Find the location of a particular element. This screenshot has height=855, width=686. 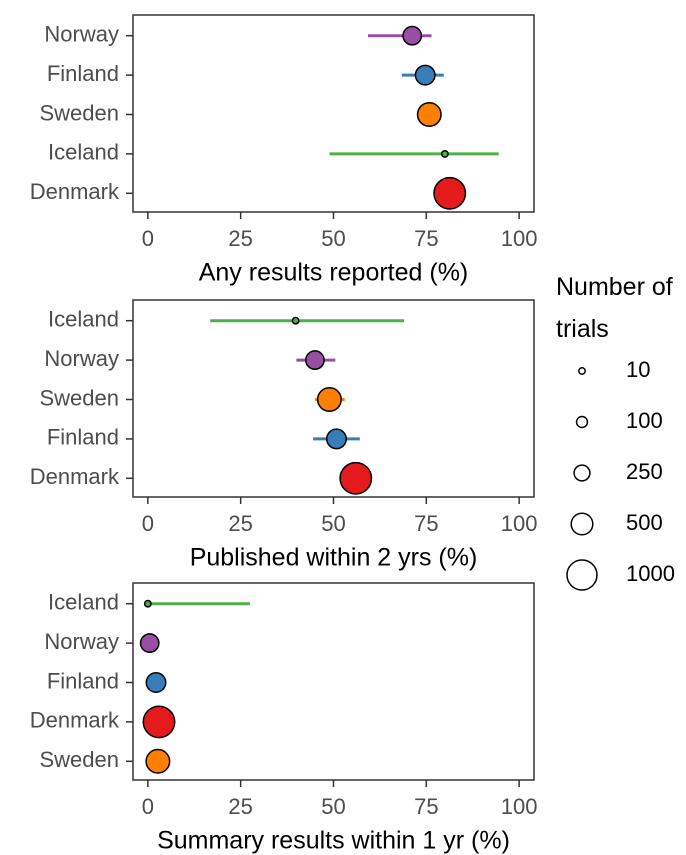

x-axis-title: Summary results within 1 yr (%) is located at coordinates (333, 841).